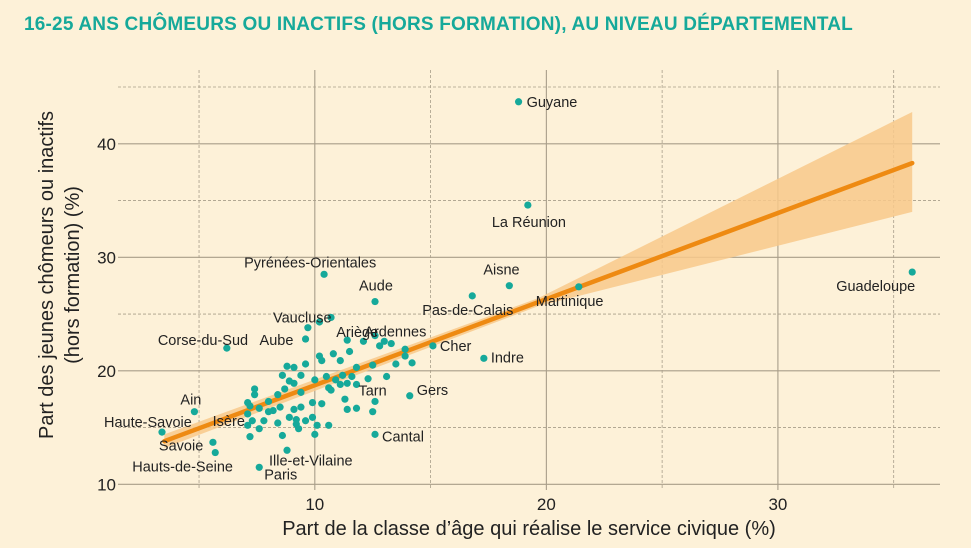 Image resolution: width=971 pixels, height=548 pixels. I want to click on point-label: Aisne, so click(501, 271).